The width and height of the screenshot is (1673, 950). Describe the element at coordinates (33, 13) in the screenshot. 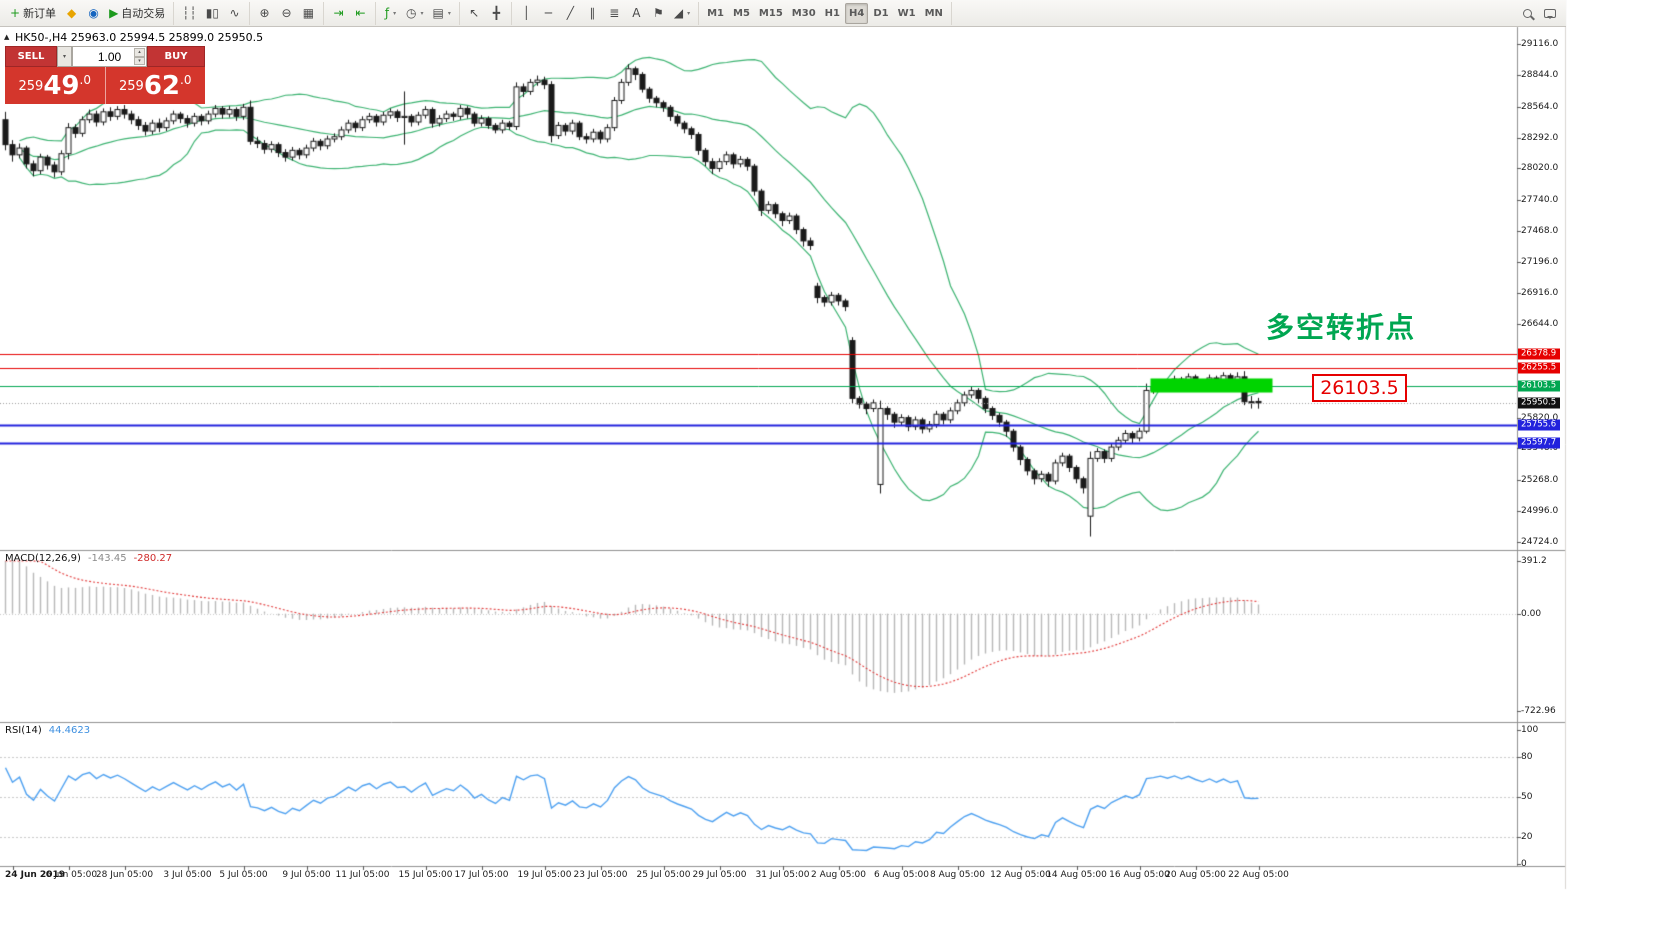

I see `new-order-button: + 新订单` at that location.